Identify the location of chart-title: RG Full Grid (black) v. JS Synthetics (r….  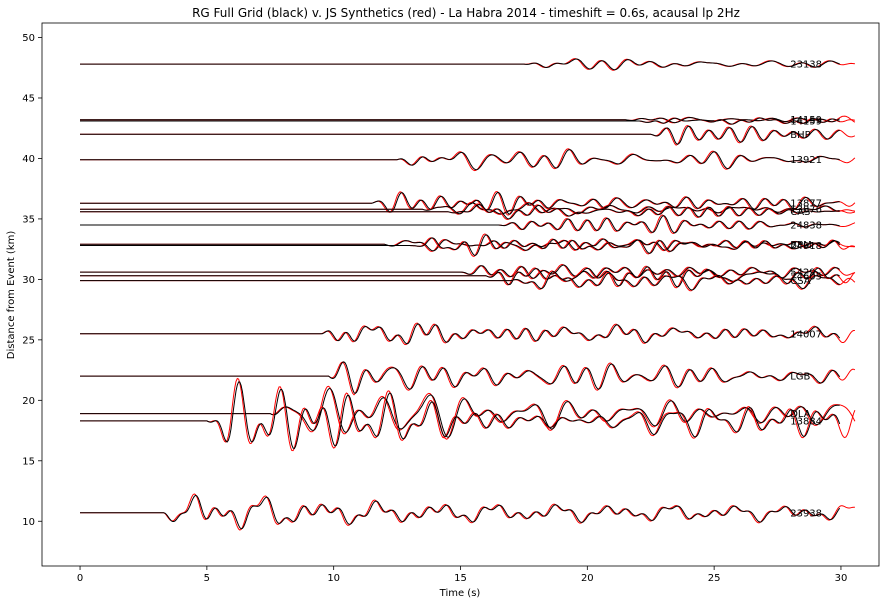
(466, 13).